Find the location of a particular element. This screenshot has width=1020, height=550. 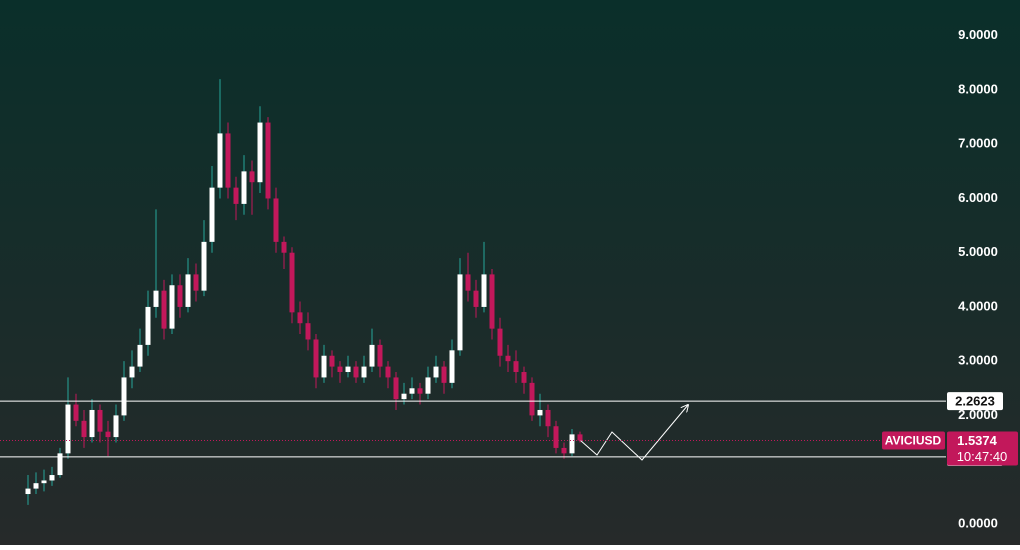

y-tick-label: 4.0000 is located at coordinates (978, 305).